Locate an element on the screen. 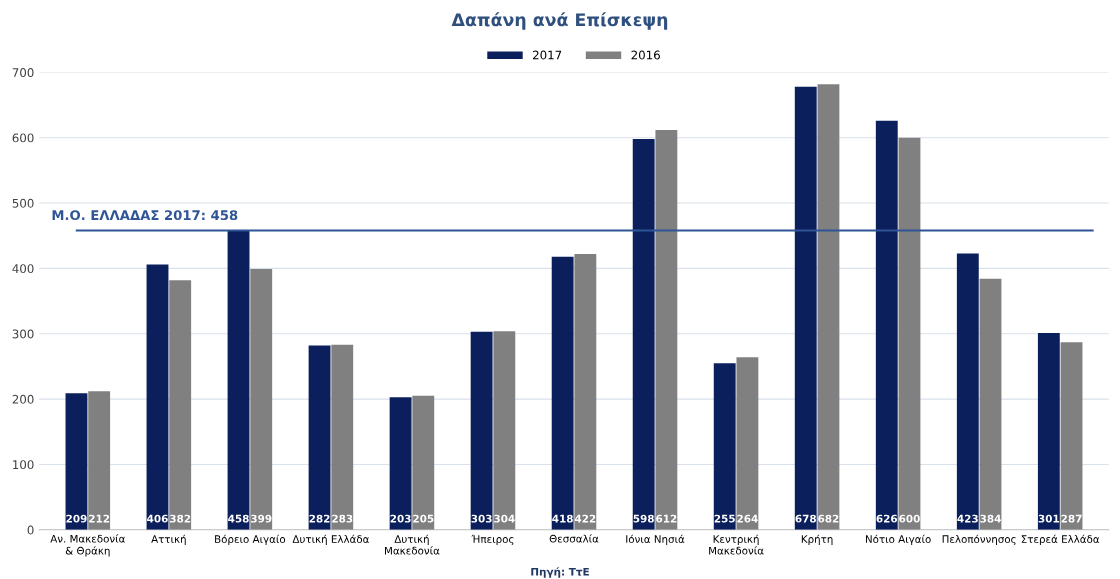 This screenshot has width=1120, height=579. data-label: 406 is located at coordinates (157, 518).